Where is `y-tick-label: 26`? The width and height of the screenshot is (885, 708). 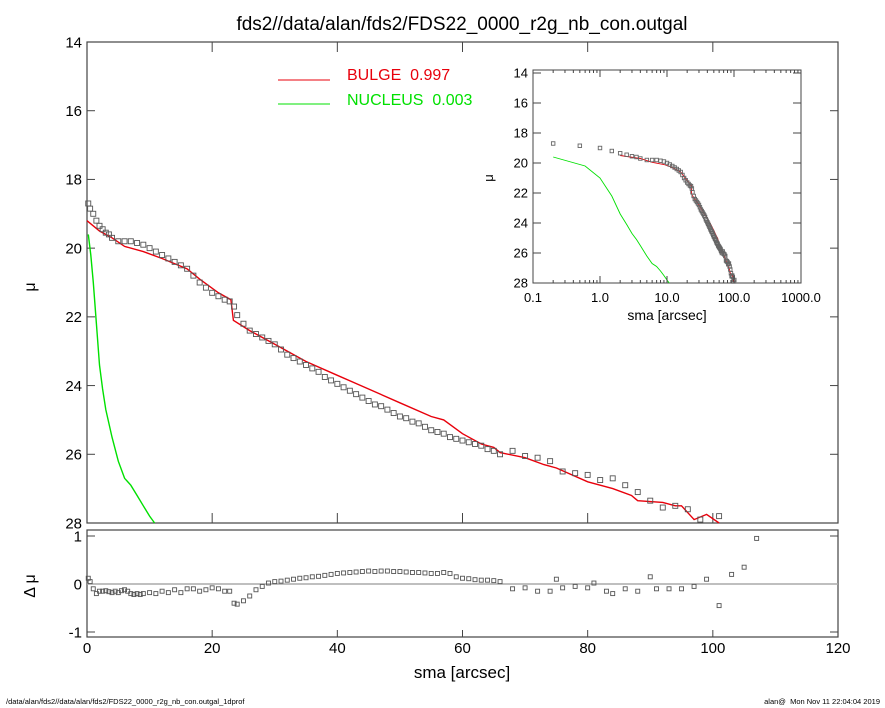 y-tick-label: 26 is located at coordinates (73, 455).